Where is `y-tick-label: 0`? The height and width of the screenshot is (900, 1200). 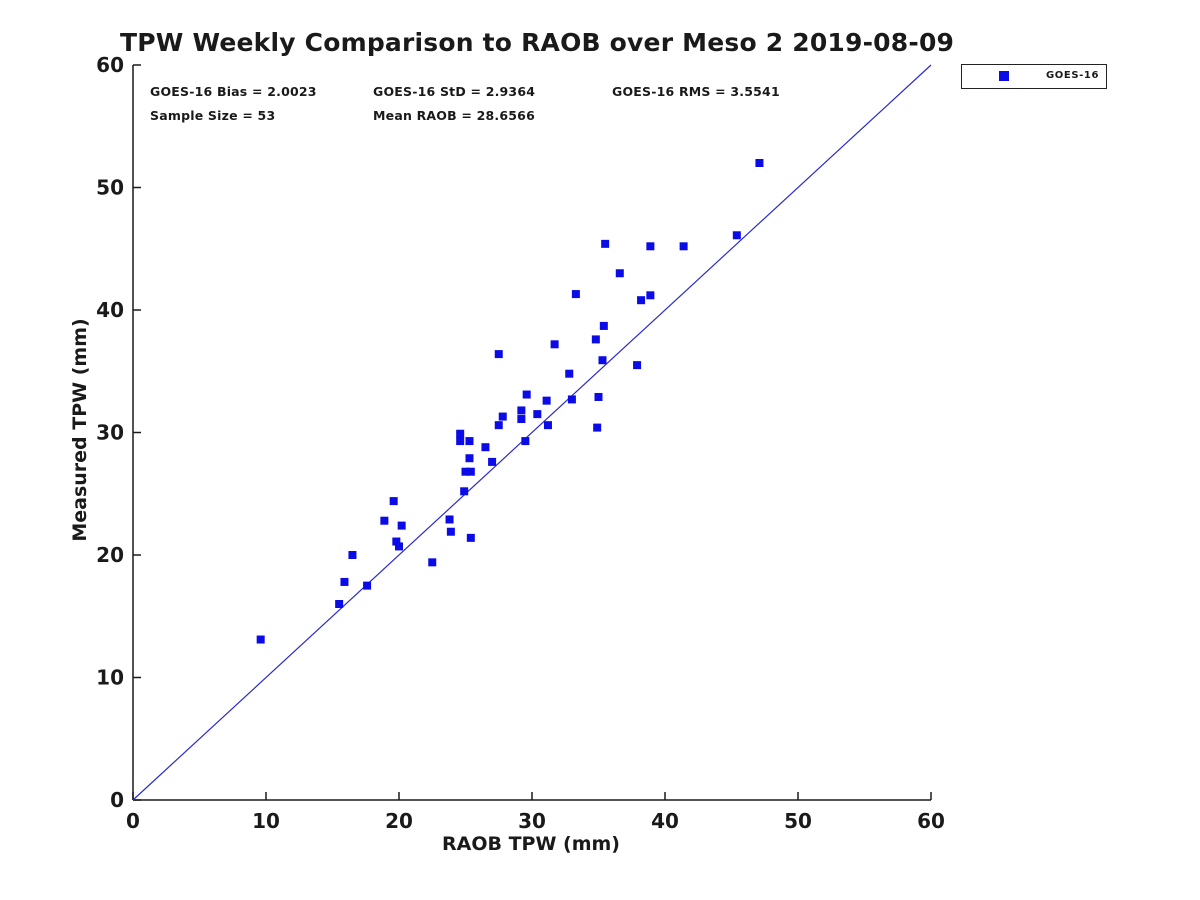
y-tick-label: 0 is located at coordinates (117, 800).